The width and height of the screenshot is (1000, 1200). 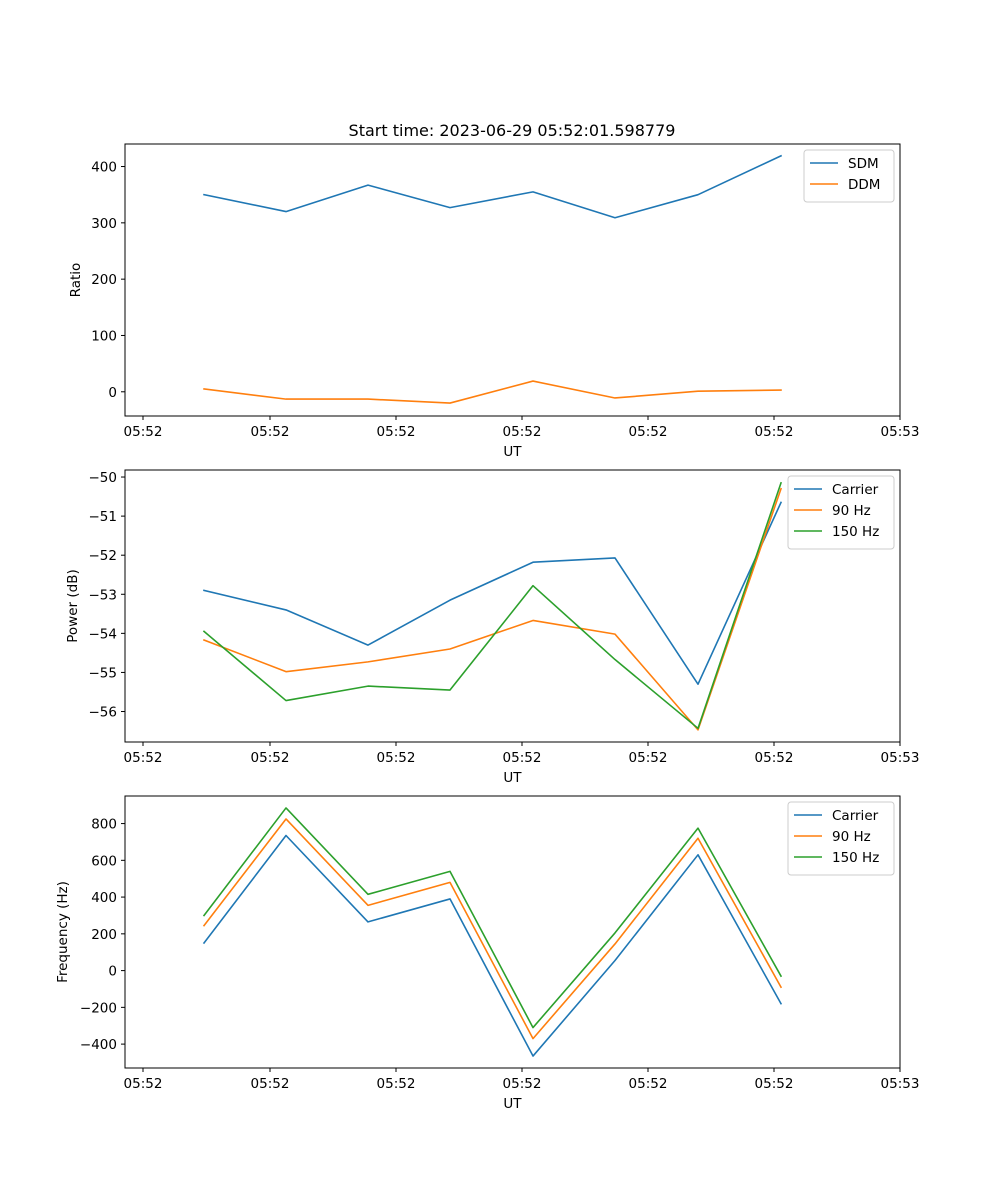 I want to click on y-axis-label: Ratio, so click(x=76, y=280).